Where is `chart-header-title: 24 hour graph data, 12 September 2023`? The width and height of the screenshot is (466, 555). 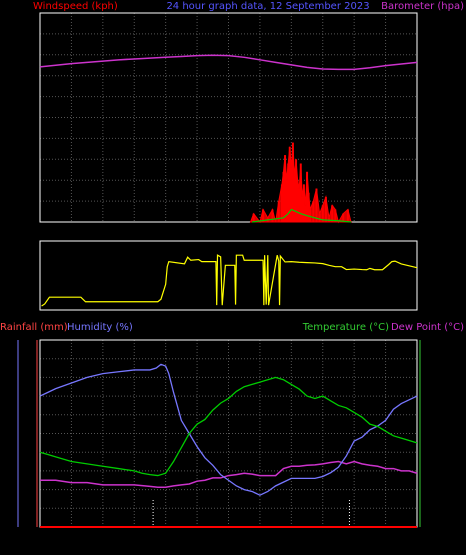
chart-header-title: 24 hour graph data, 12 September 2023 is located at coordinates (267, 6).